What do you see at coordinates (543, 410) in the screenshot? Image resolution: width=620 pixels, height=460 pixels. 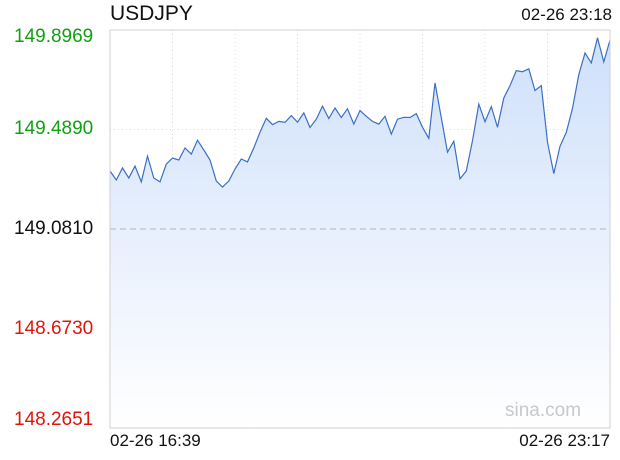 I see `watermark: sina.com` at bounding box center [543, 410].